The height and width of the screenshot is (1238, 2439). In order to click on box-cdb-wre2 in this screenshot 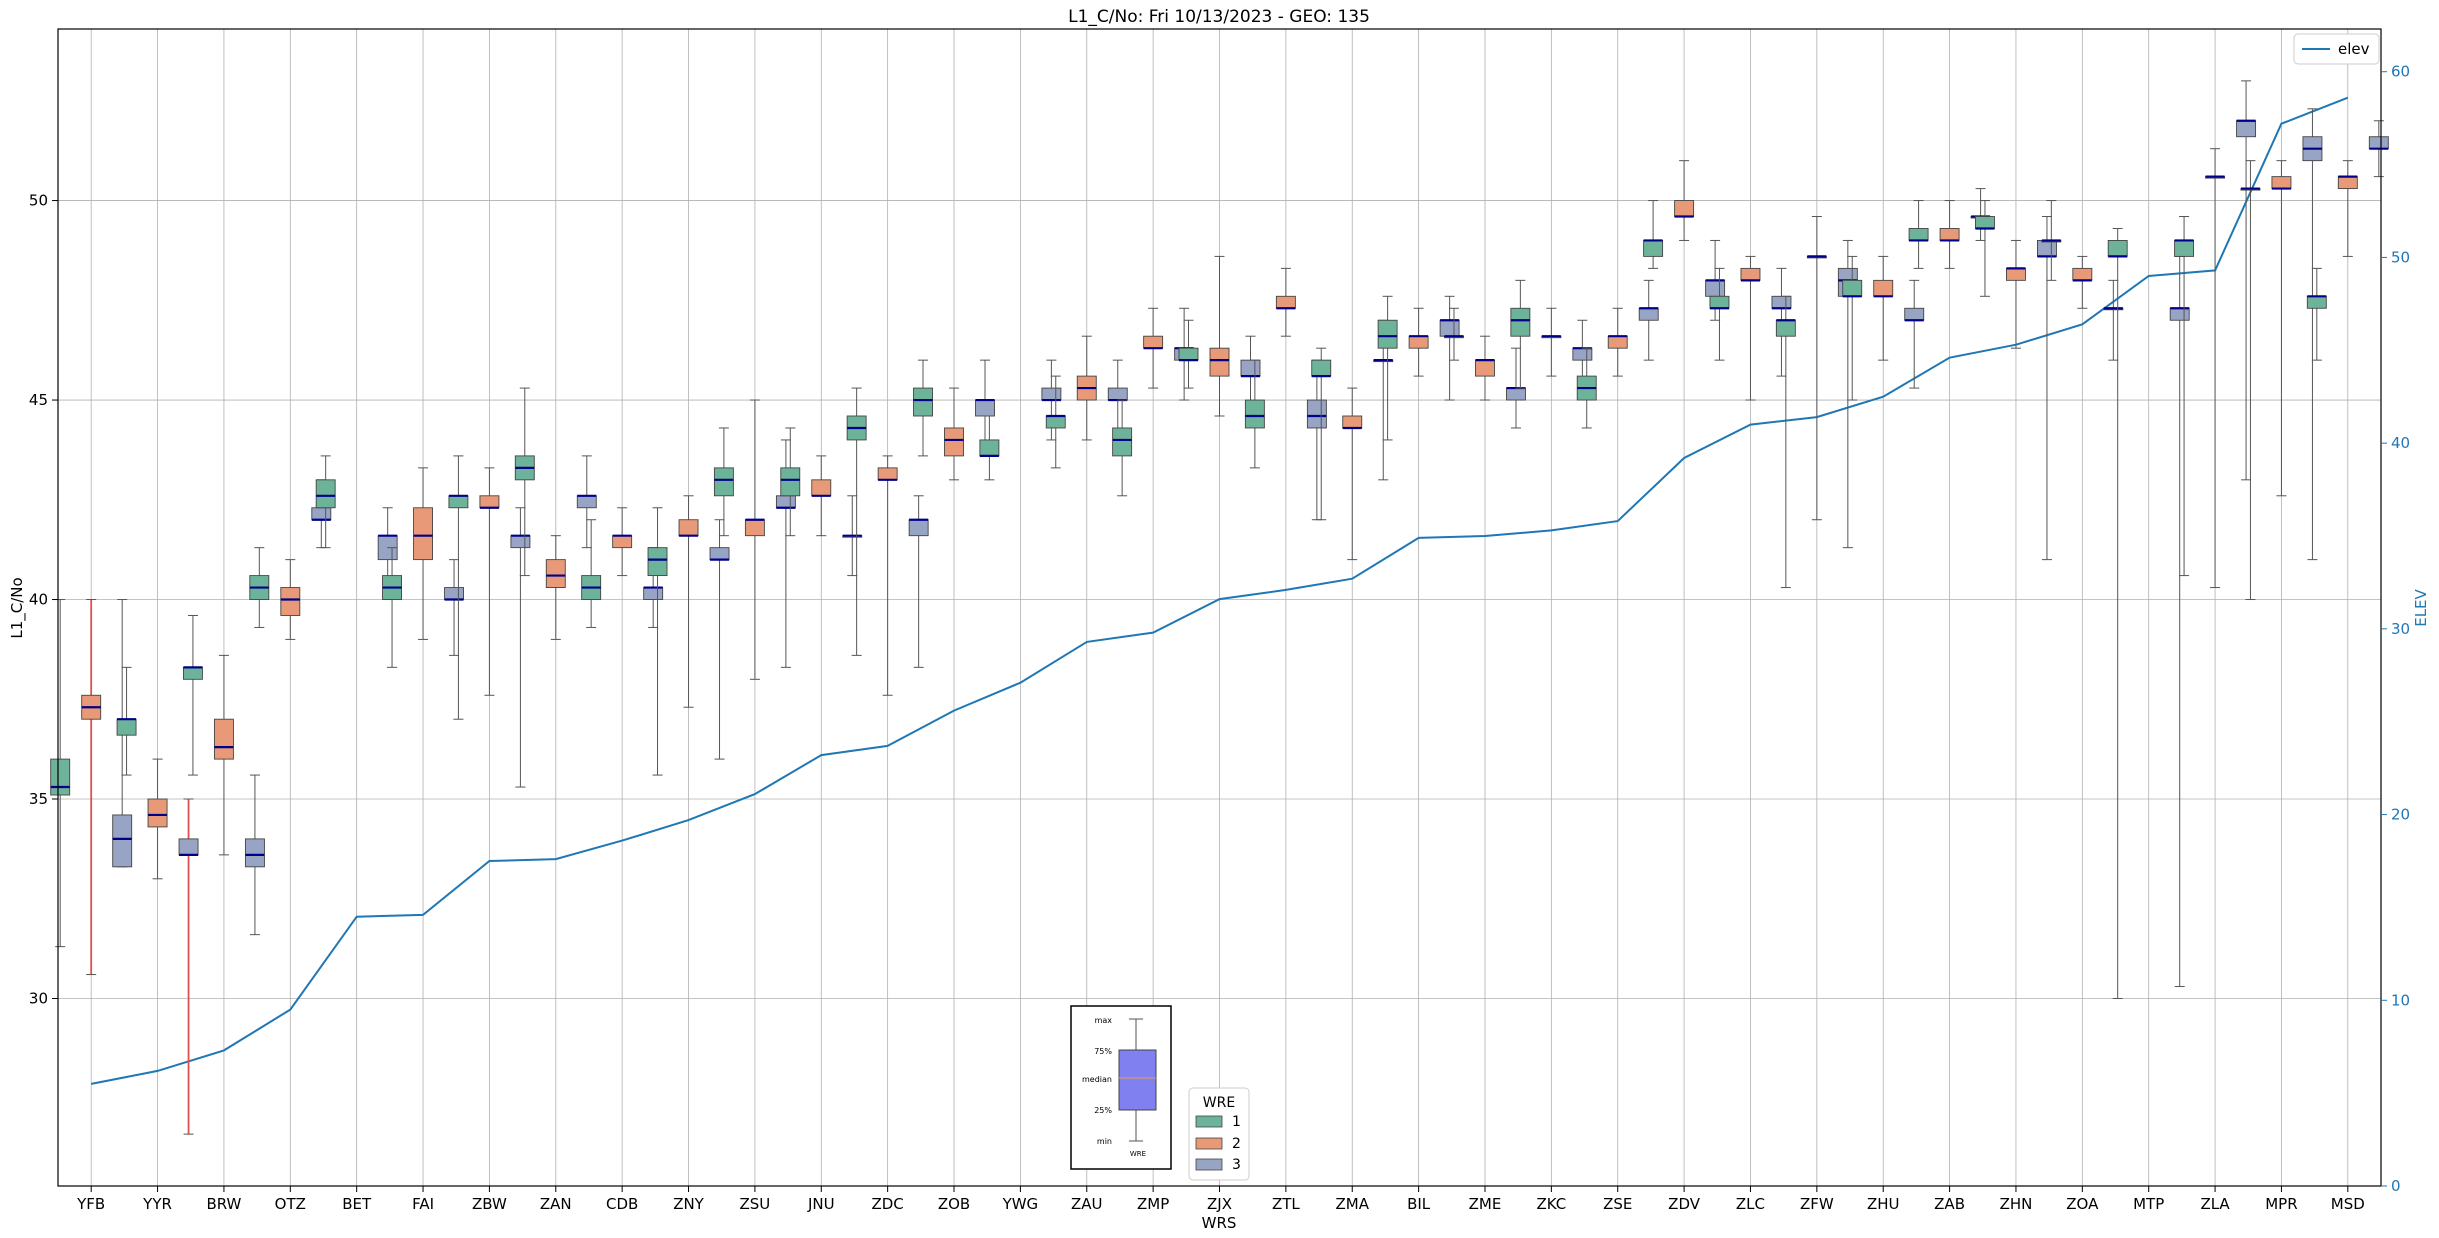, I will do `click(622, 542)`.